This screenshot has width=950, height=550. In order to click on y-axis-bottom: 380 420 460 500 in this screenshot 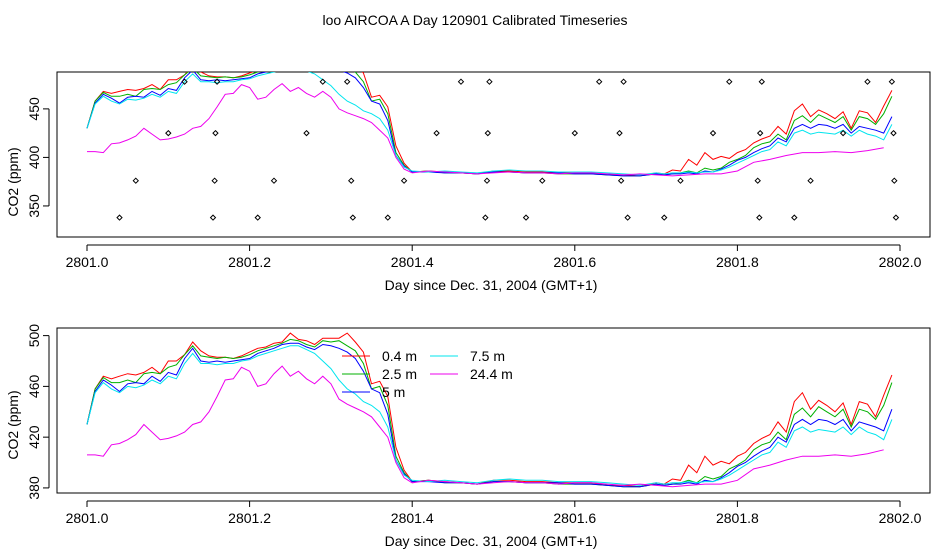, I will do `click(38, 412)`.